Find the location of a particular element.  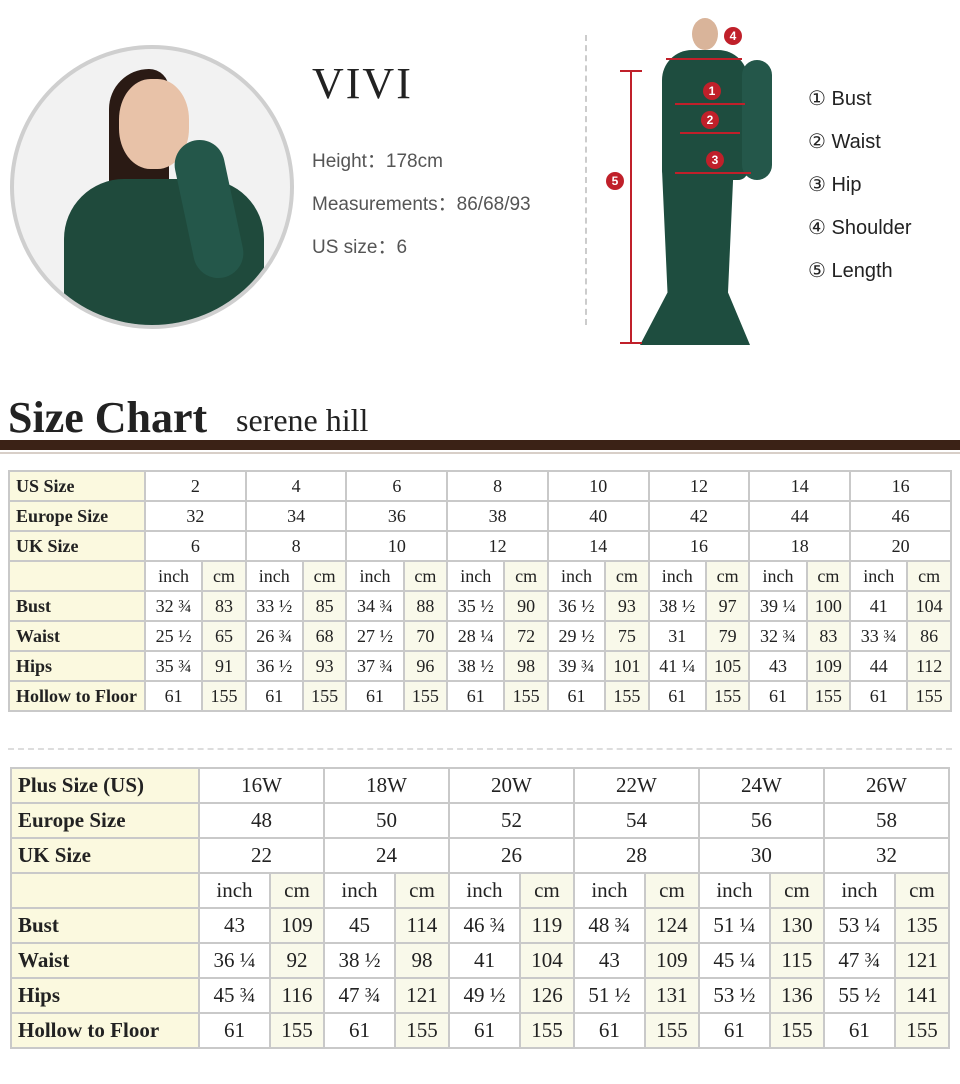

size-cell: 26 is located at coordinates (511, 855).